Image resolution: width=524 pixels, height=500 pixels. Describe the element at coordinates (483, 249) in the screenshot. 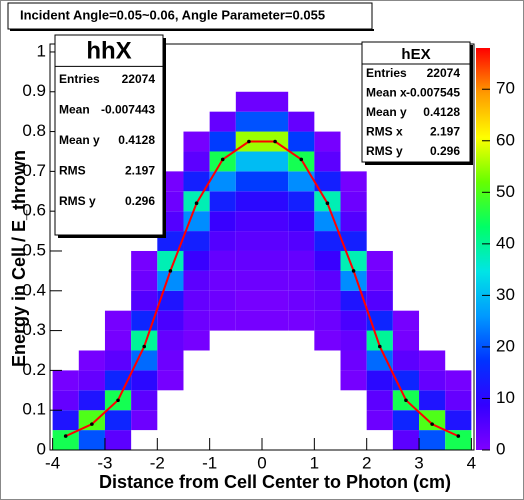

I see `colorbar` at that location.